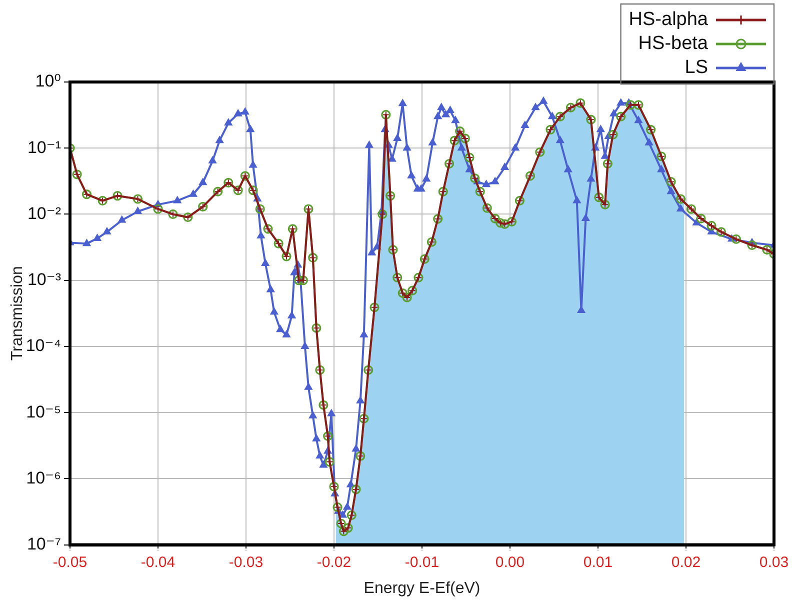 This screenshot has height=606, width=802. What do you see at coordinates (44, 280) in the screenshot?
I see `y-tick-label: 10⁻³` at bounding box center [44, 280].